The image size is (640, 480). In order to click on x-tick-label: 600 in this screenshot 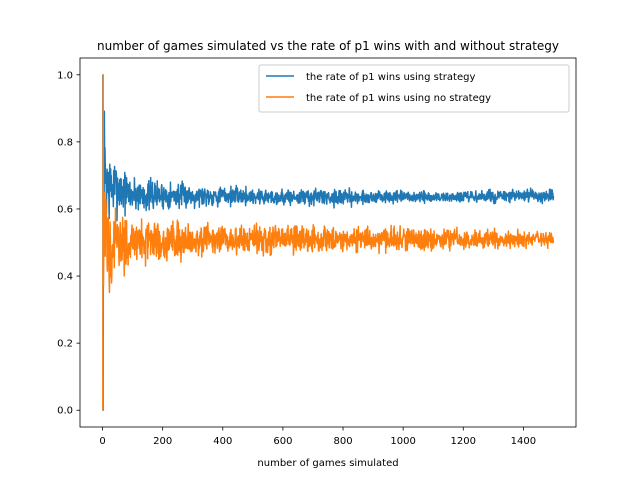, I will do `click(282, 441)`.